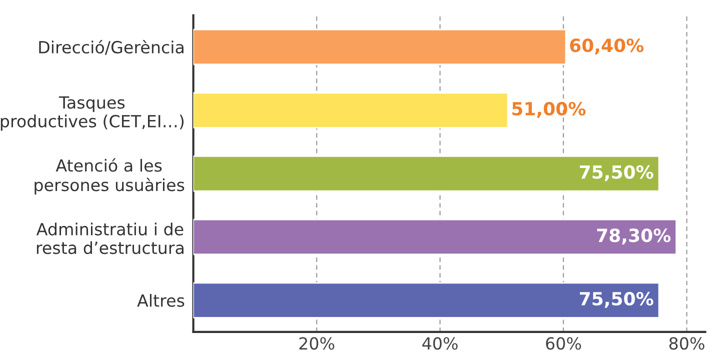  What do you see at coordinates (316, 343) in the screenshot?
I see `x-tick-label: 20%` at bounding box center [316, 343].